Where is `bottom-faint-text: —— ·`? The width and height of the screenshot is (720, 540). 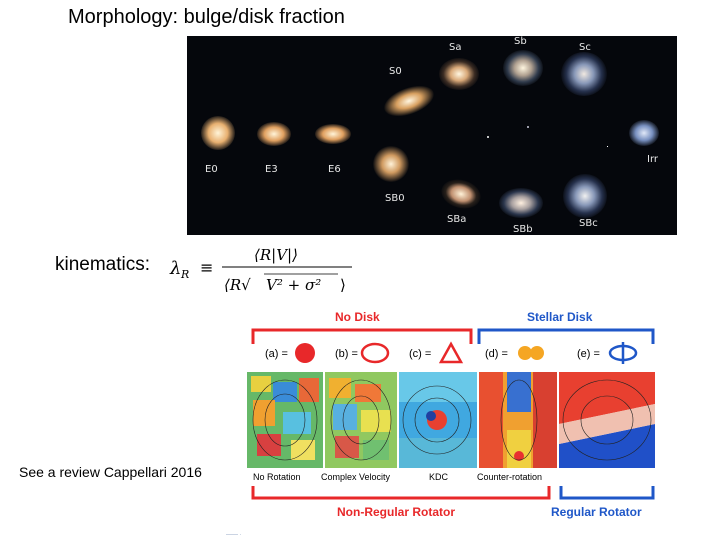 bottom-faint-text: —— · is located at coordinates (234, 535).